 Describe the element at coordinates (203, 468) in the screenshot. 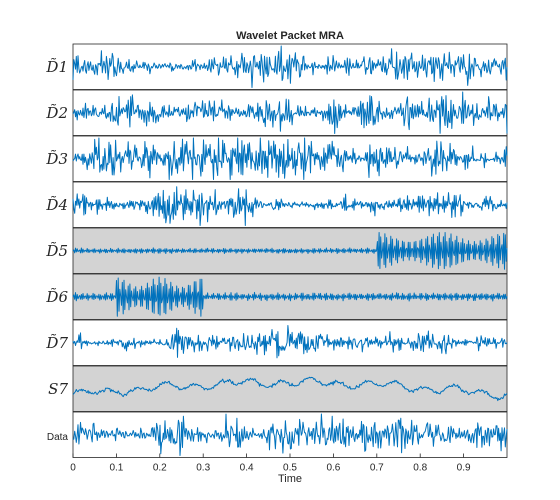

I see `x-tick-label: 0.3` at that location.